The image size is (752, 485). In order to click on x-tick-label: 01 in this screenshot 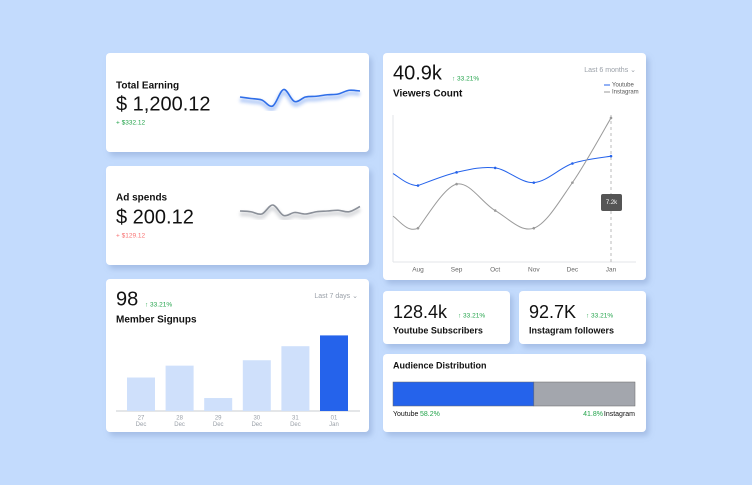, I will do `click(334, 419)`.